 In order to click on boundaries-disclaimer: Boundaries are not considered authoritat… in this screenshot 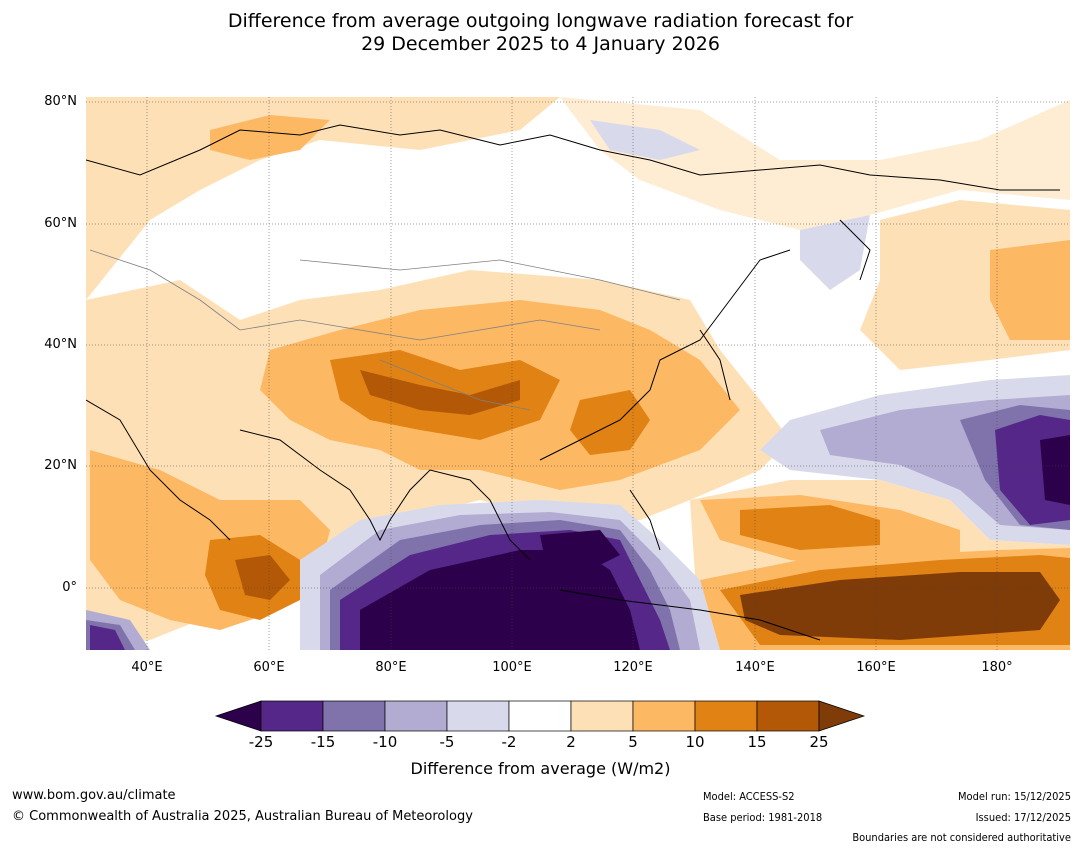, I will do `click(961, 837)`.